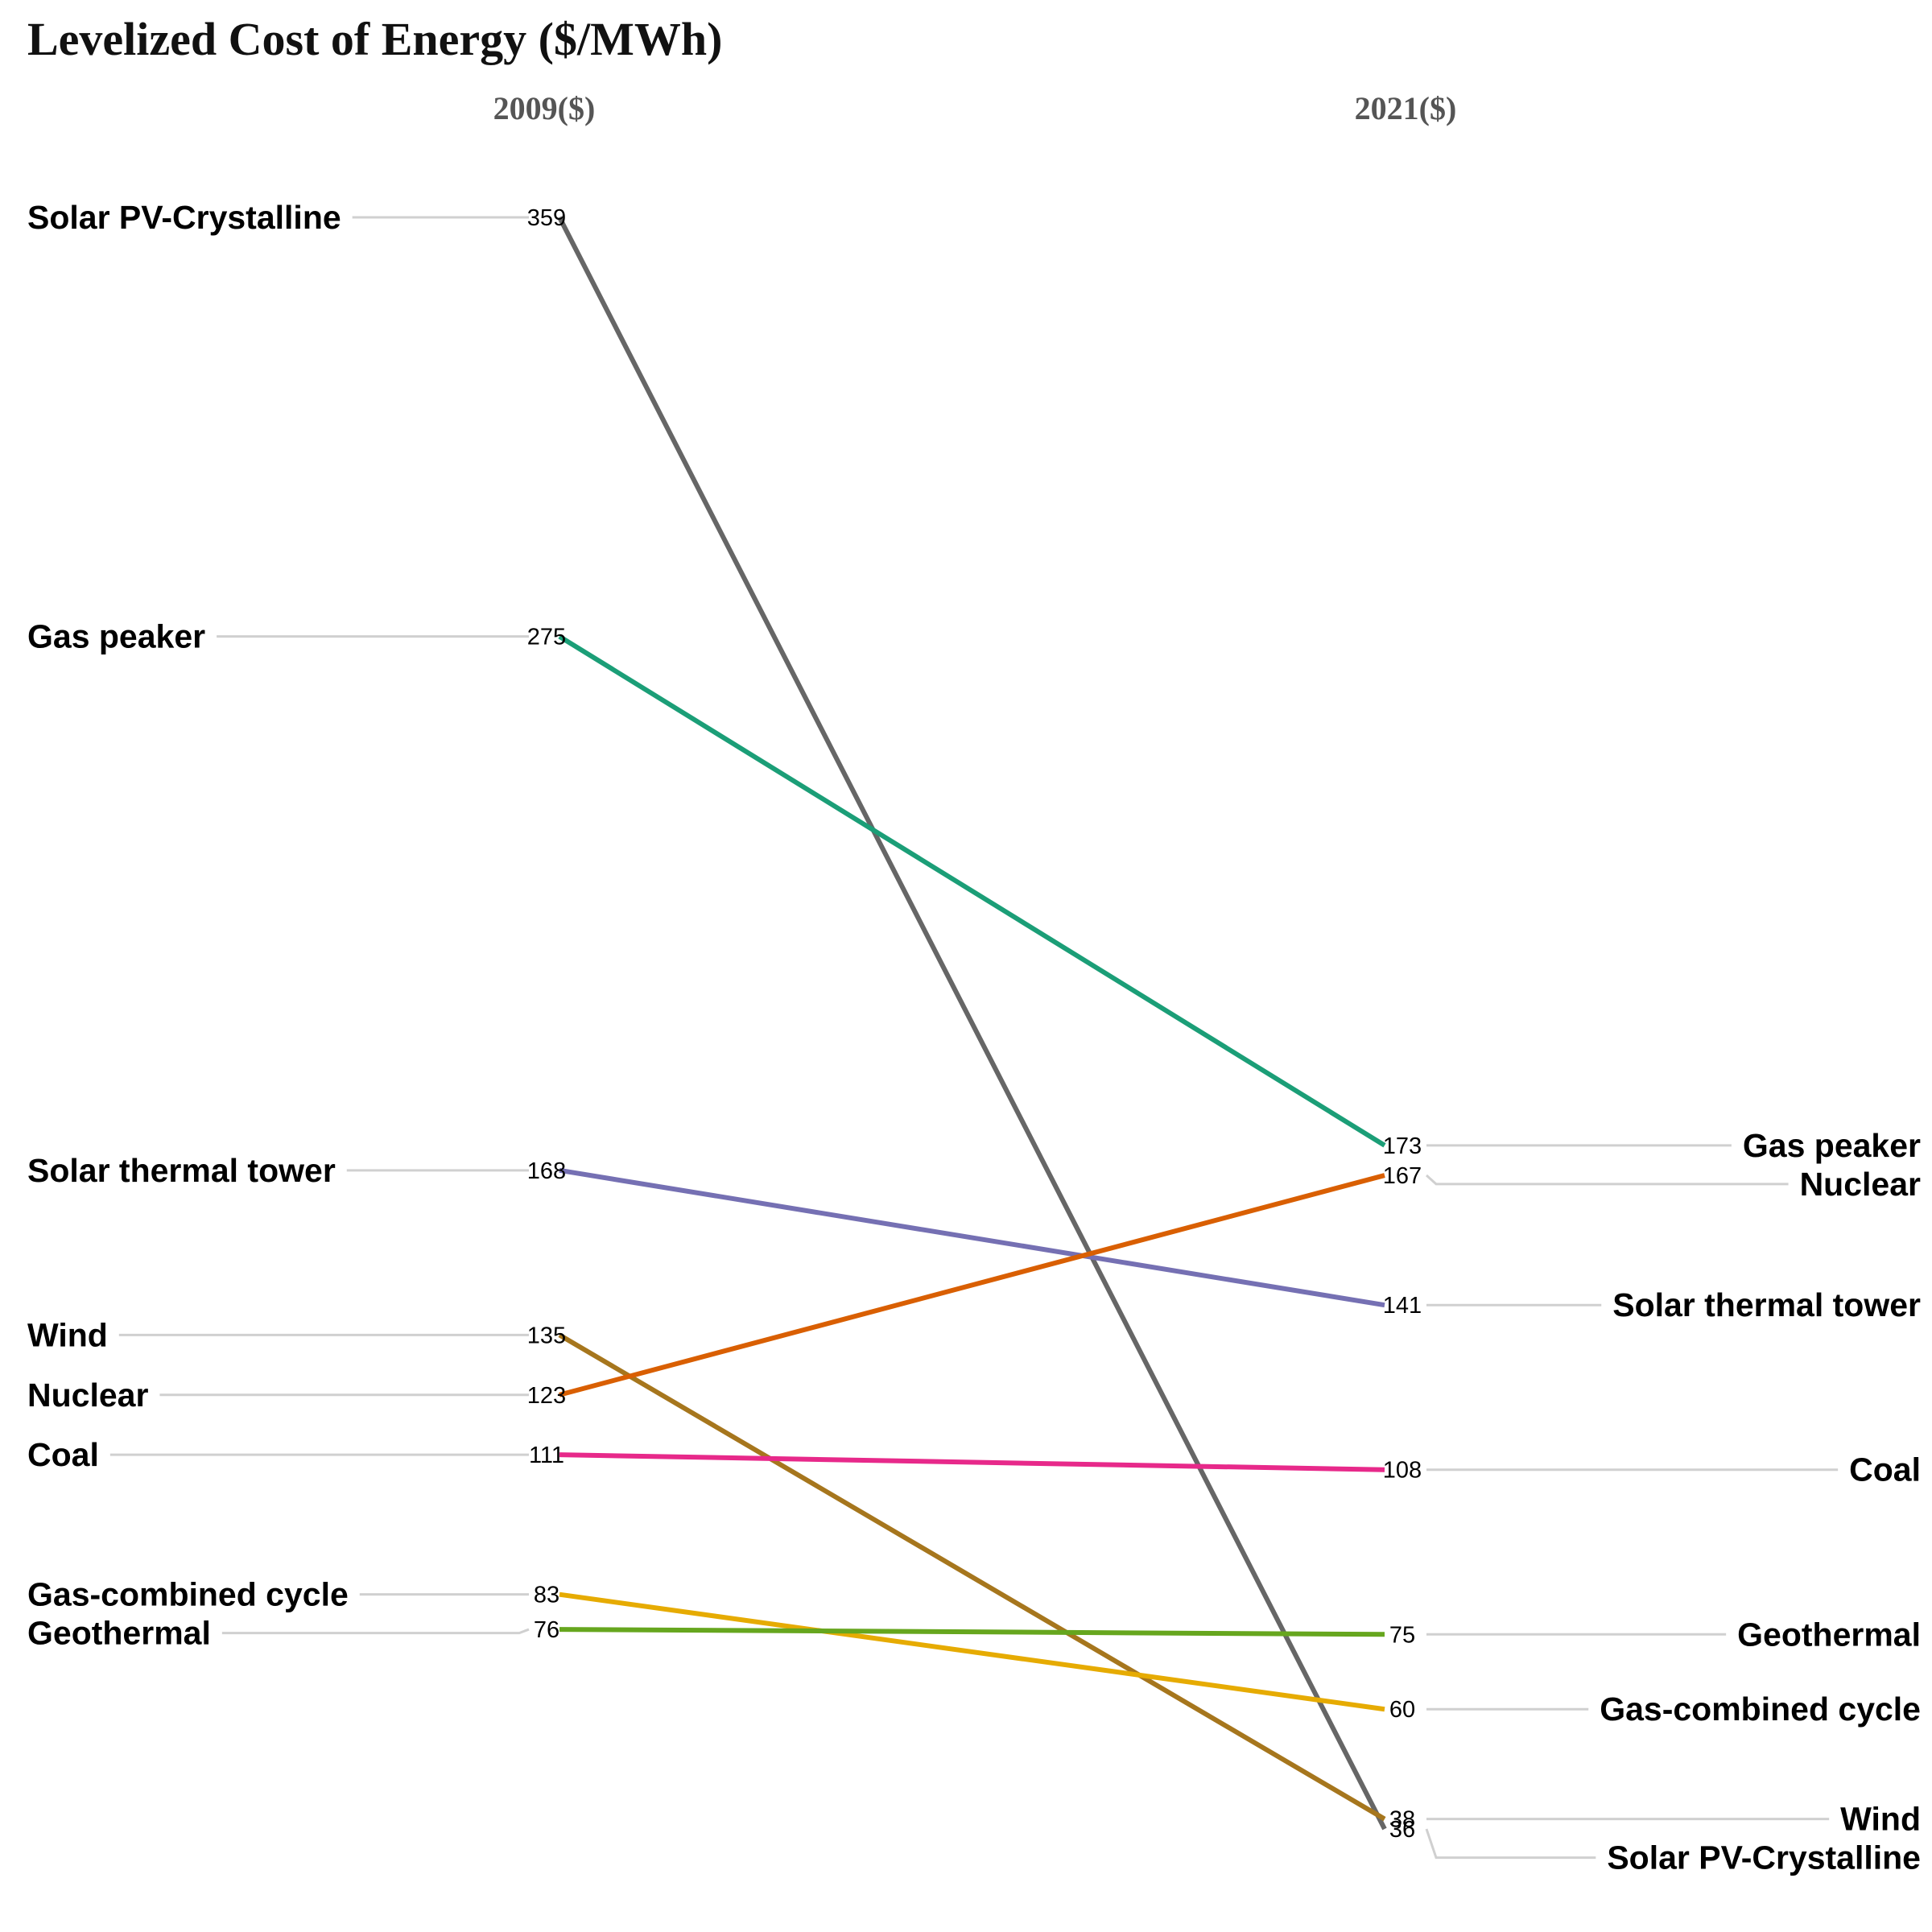 The image size is (1932, 1932). What do you see at coordinates (1880, 1819) in the screenshot?
I see `label-right-wind: Wind` at bounding box center [1880, 1819].